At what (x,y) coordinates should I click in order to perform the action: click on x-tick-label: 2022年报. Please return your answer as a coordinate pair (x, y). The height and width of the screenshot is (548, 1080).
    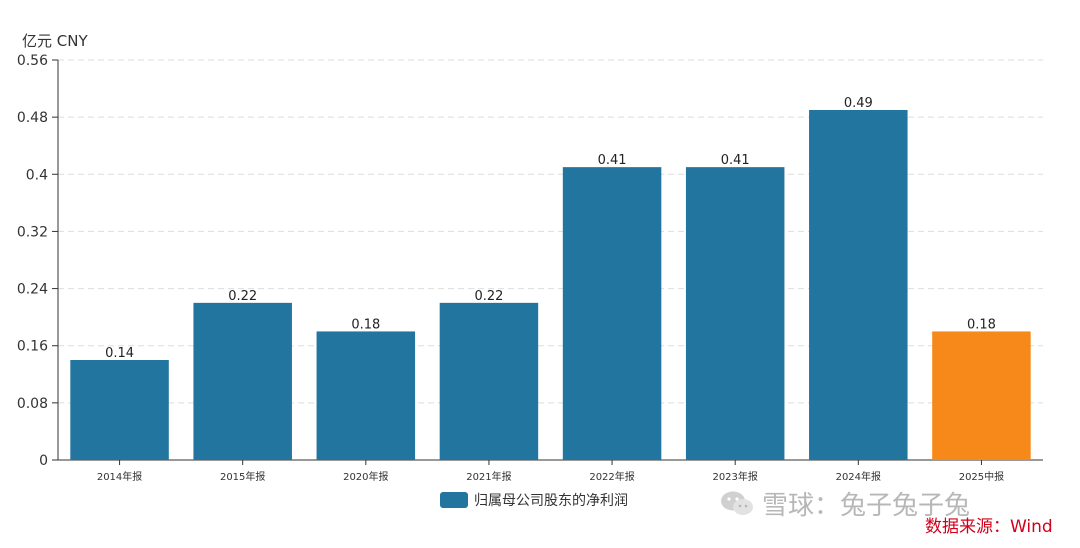
    Looking at the image, I should click on (611, 476).